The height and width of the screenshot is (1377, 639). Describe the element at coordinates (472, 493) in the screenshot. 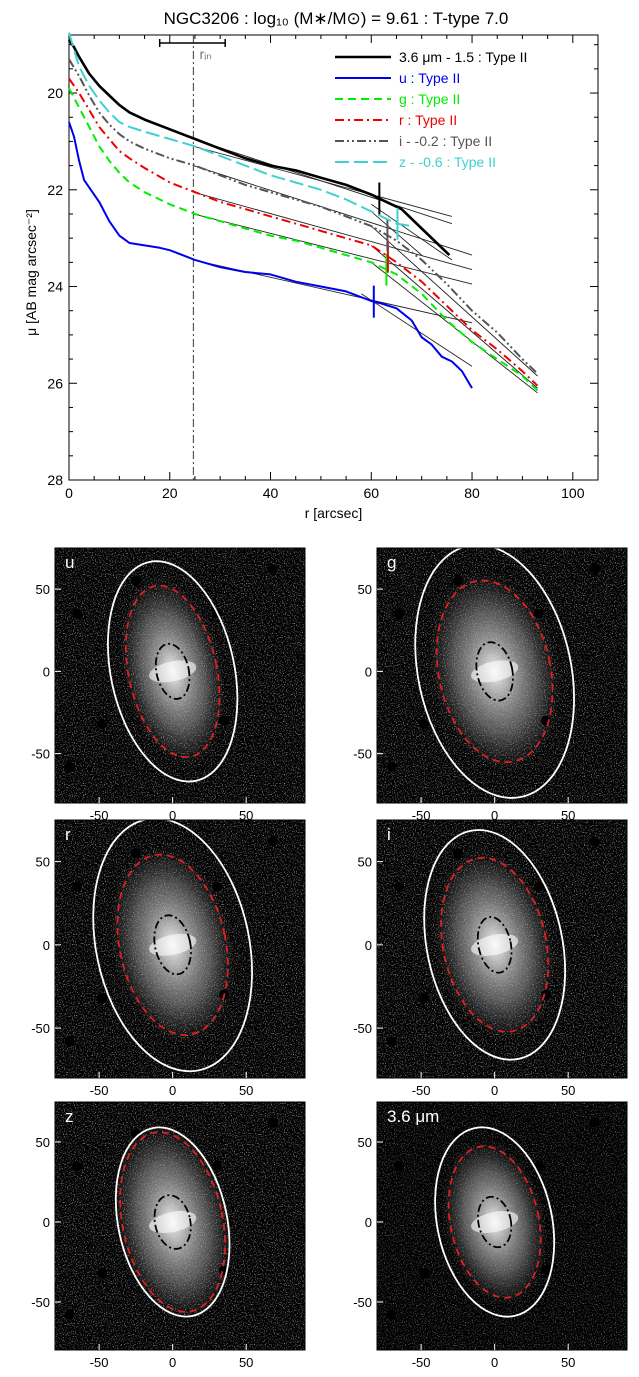

I see `x-tick-label: 80` at that location.